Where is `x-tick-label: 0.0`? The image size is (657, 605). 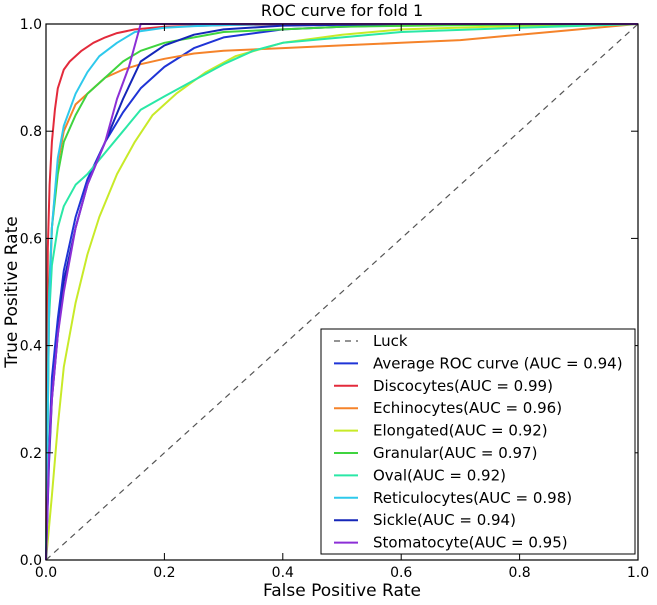 x-tick-label: 0.0 is located at coordinates (46, 573).